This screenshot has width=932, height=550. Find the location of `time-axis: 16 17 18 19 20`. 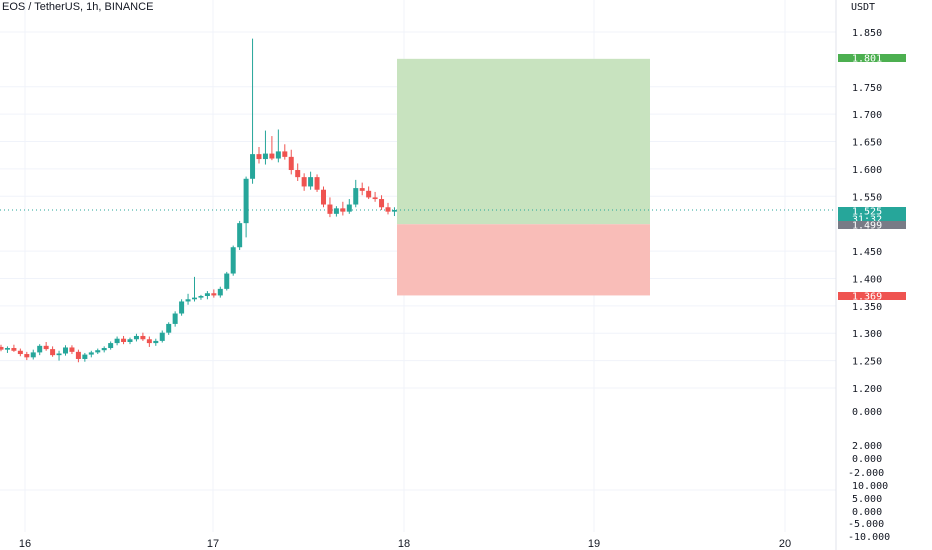

time-axis: 16 17 18 19 20 is located at coordinates (405, 544).